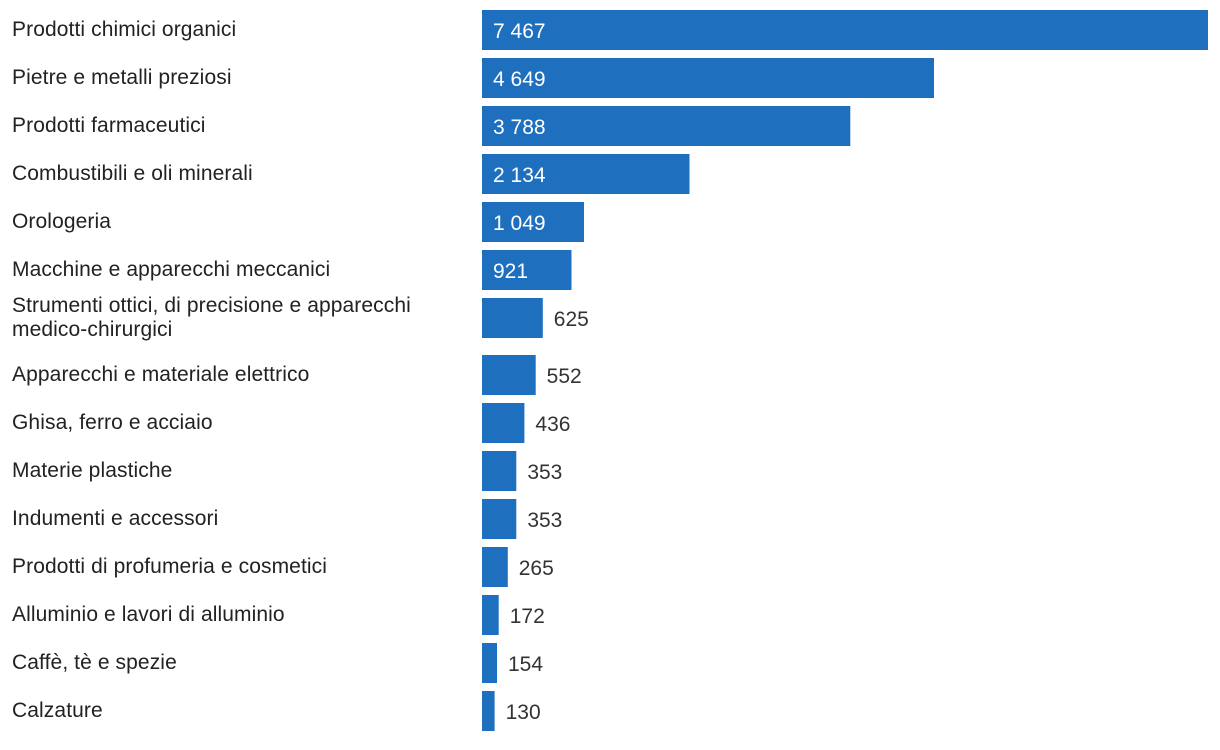 The width and height of the screenshot is (1220, 750). I want to click on category-label: Prodotti di profumeria e cosmetici, so click(170, 566).